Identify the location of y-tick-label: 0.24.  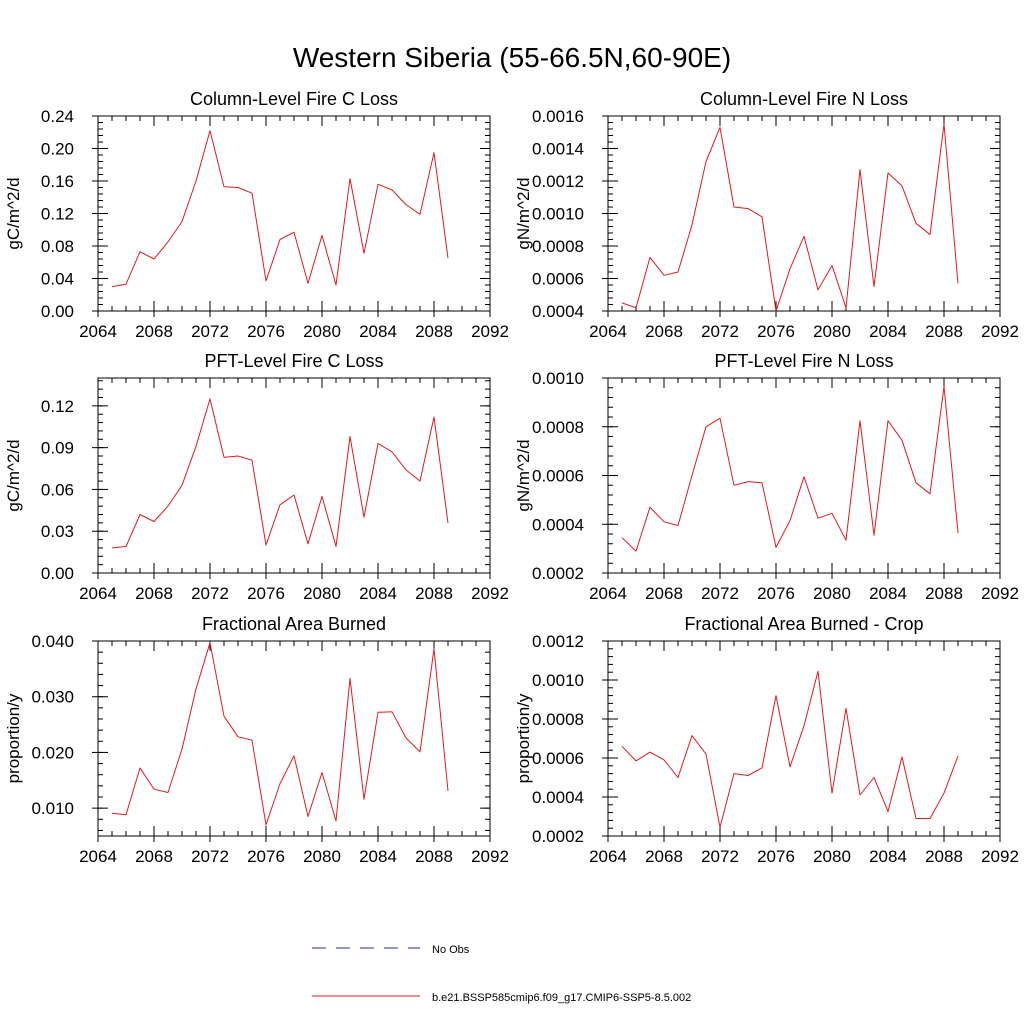
(57, 116).